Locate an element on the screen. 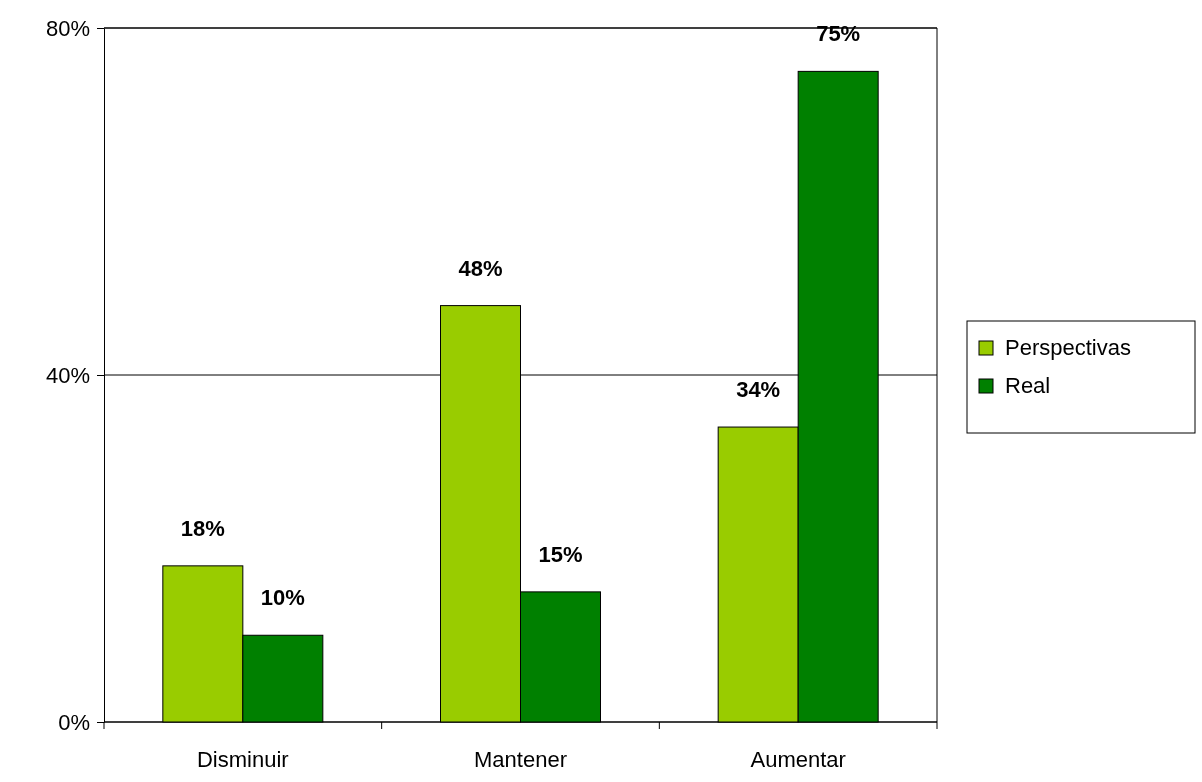 The width and height of the screenshot is (1202, 782). data-label: 48% is located at coordinates (480, 268).